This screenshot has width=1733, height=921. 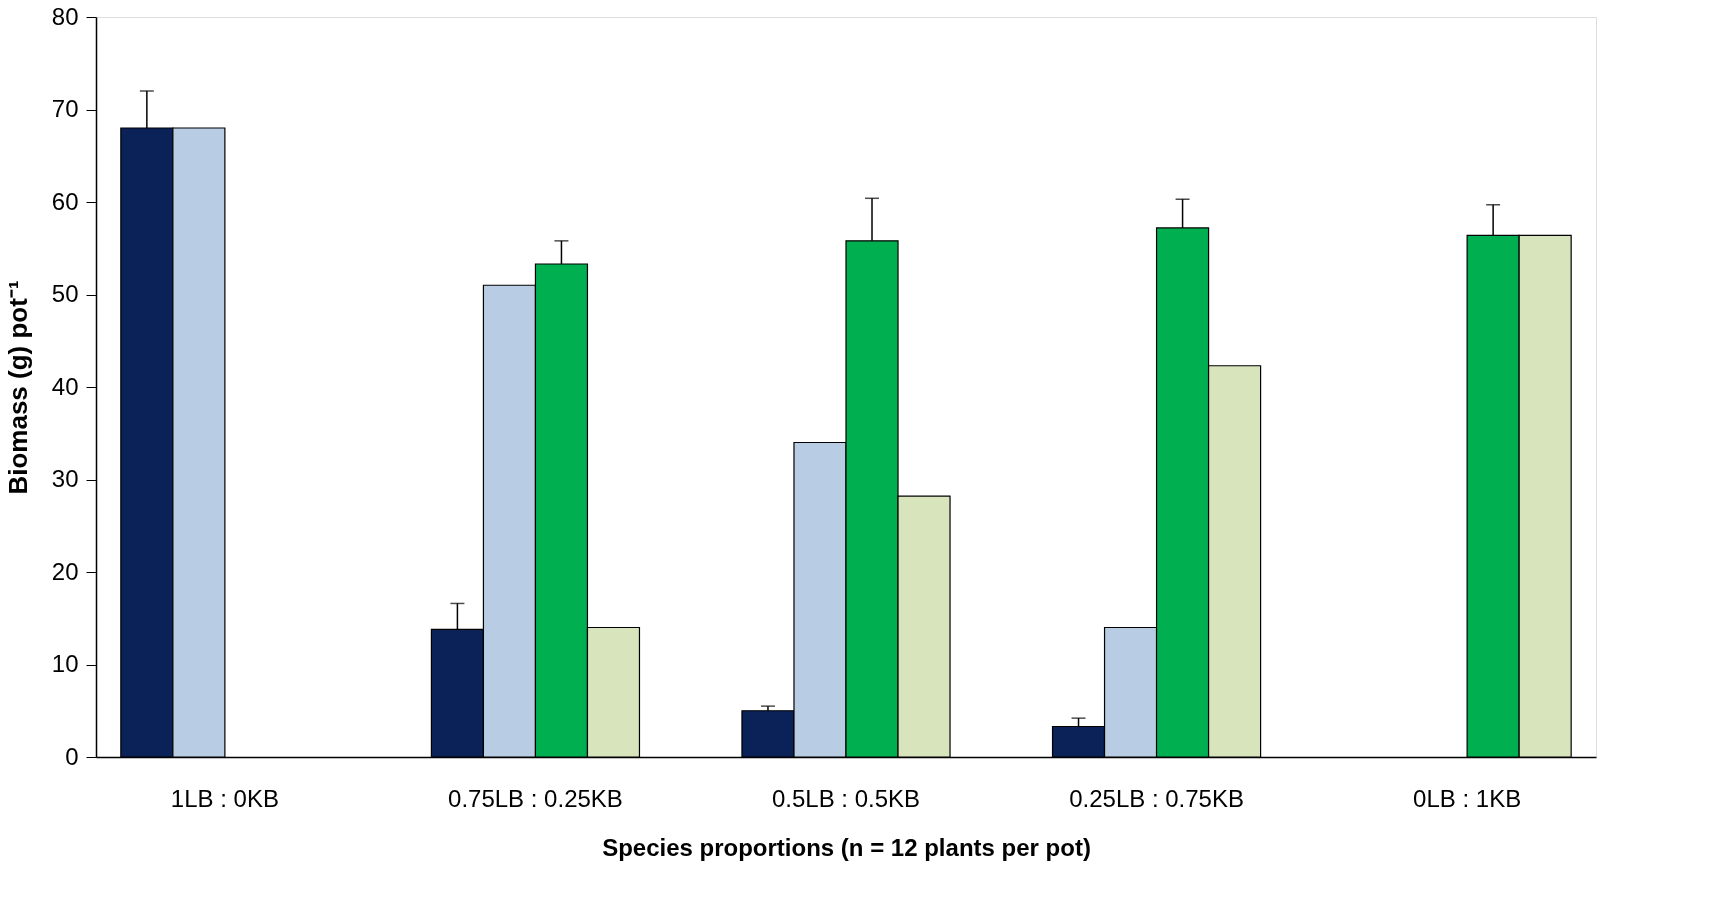 I want to click on y-tick-label: 20, so click(x=65, y=571).